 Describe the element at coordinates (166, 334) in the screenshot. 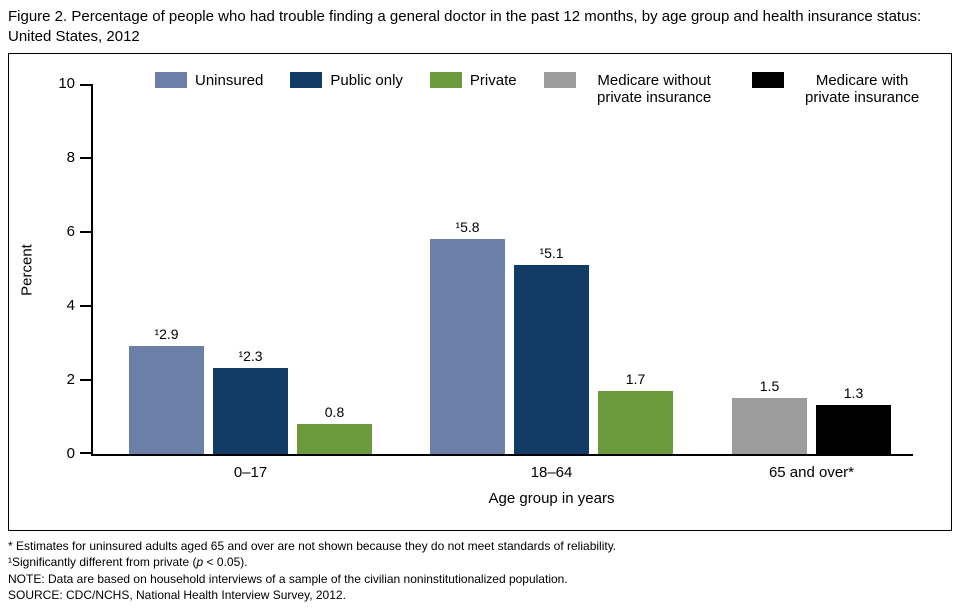

I see `bar-value-label: ¹2.9` at that location.